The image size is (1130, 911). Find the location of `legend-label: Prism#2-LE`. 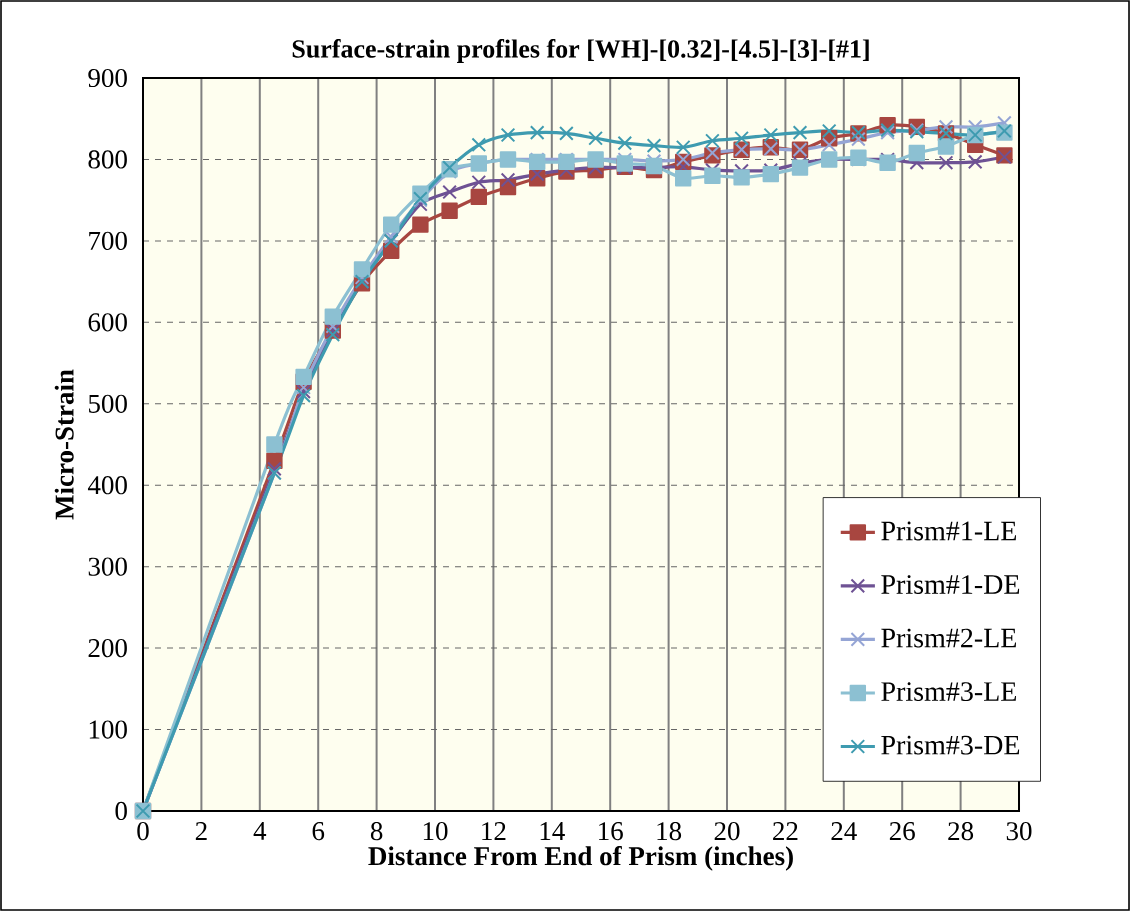

legend-label: Prism#2-LE is located at coordinates (948, 638).